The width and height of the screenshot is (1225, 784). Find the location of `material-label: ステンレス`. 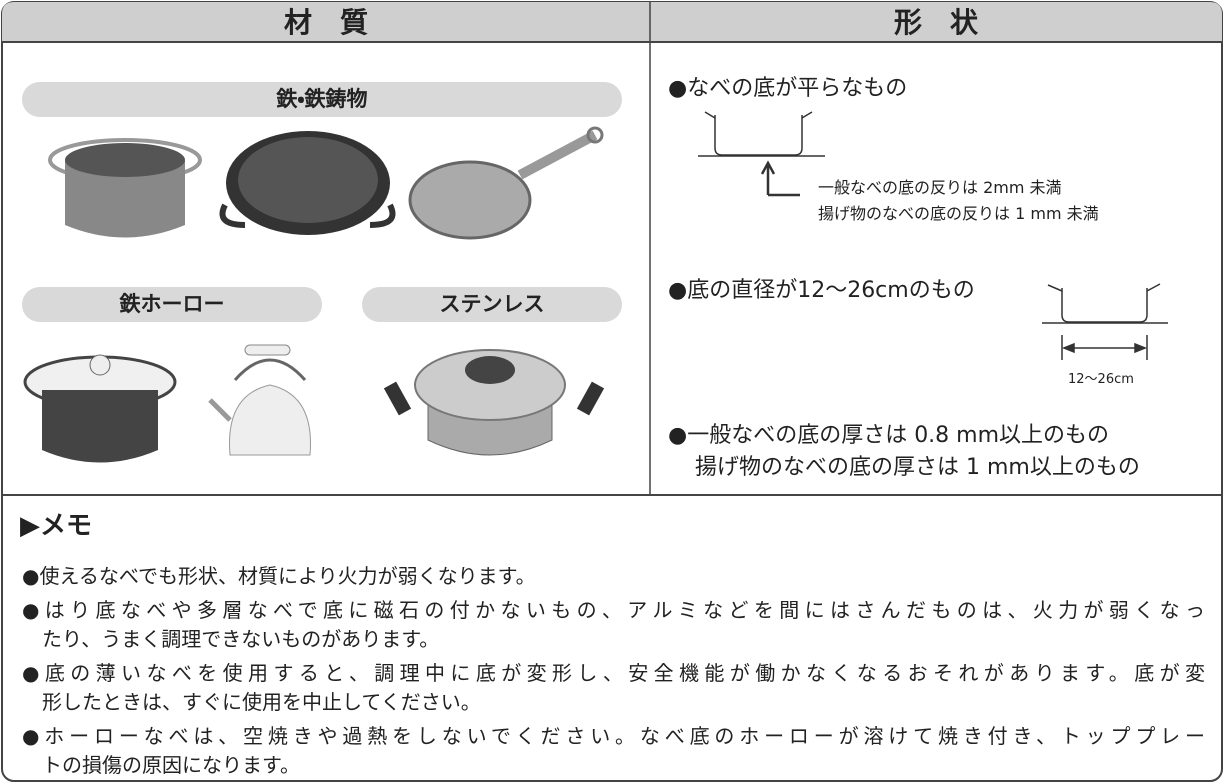

material-label: ステンレス is located at coordinates (492, 304).